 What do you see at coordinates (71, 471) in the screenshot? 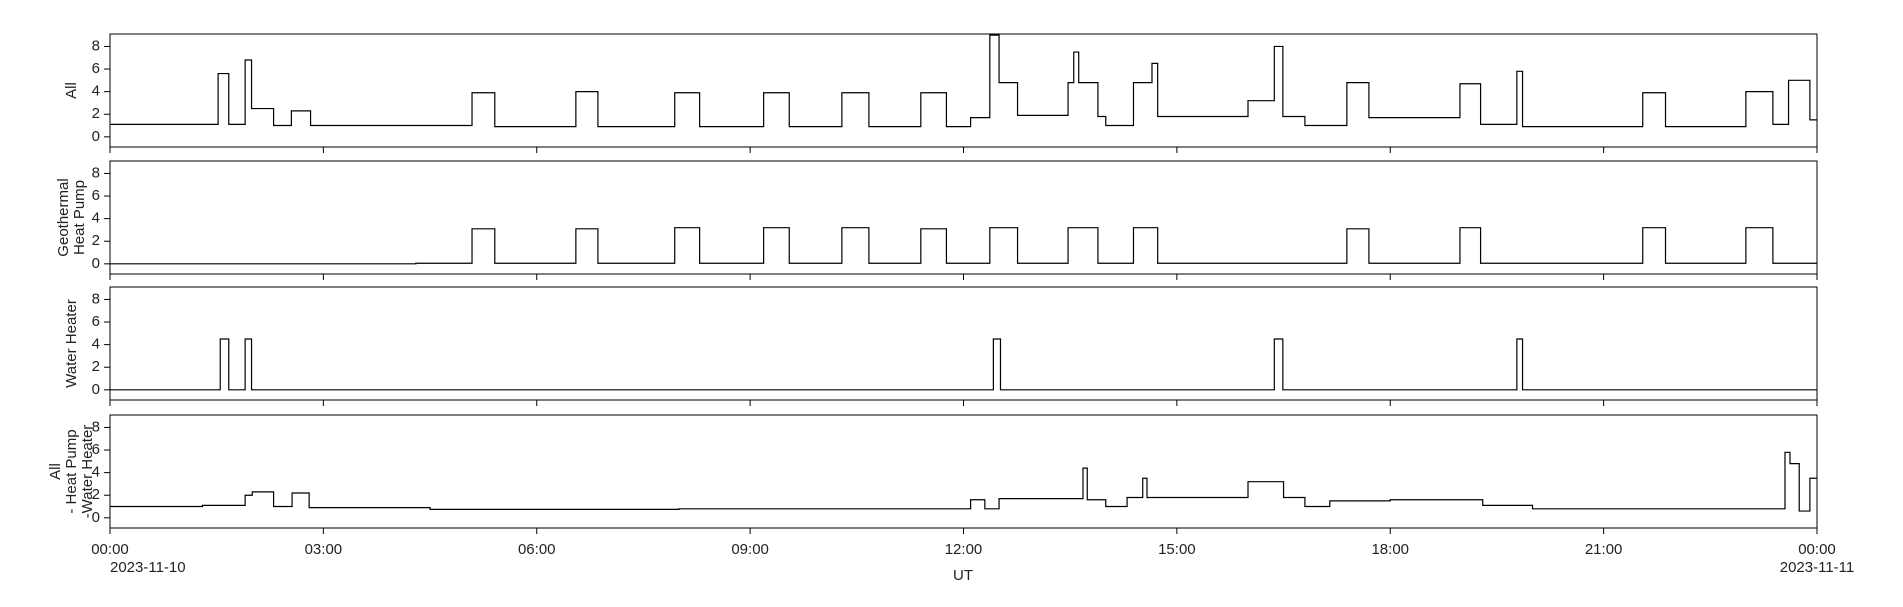
I see `y-axis-label: - Heat Pump` at bounding box center [71, 471].